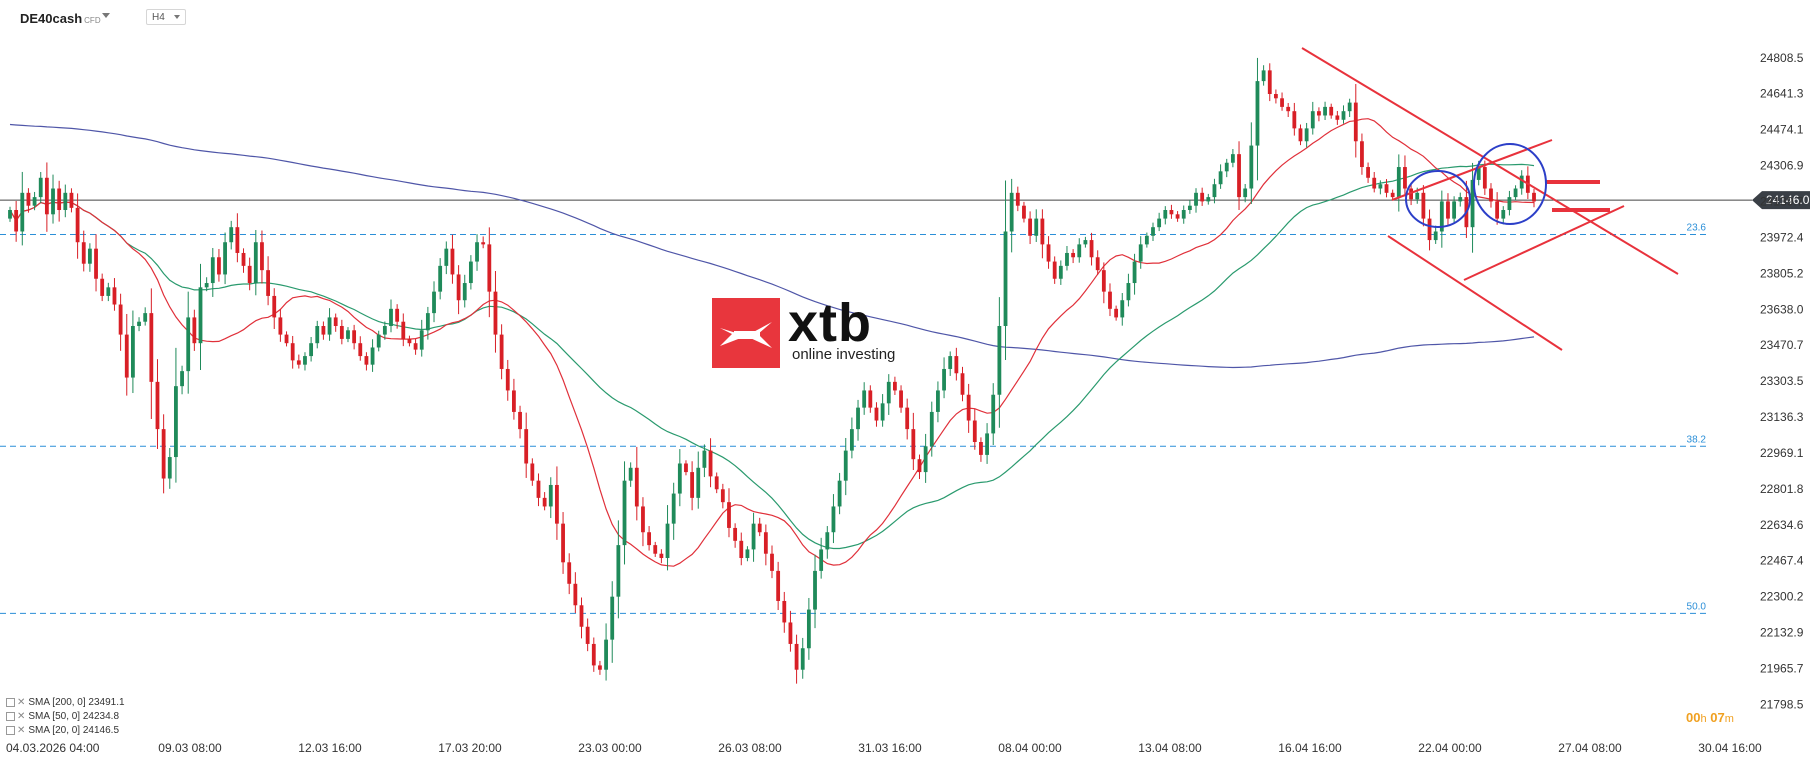 This screenshot has height=761, width=1816. Describe the element at coordinates (1697, 227) in the screenshot. I see `fib-label: 23.6` at that location.